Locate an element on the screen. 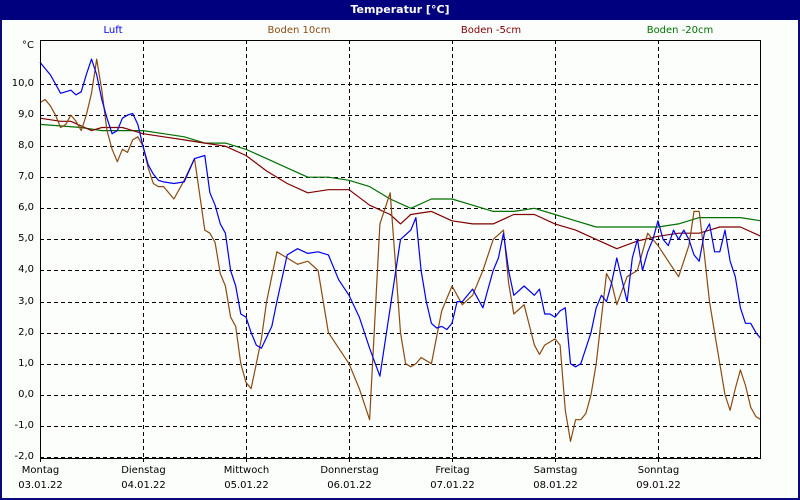 The height and width of the screenshot is (500, 800). y-axis-unit: °C is located at coordinates (28, 45).